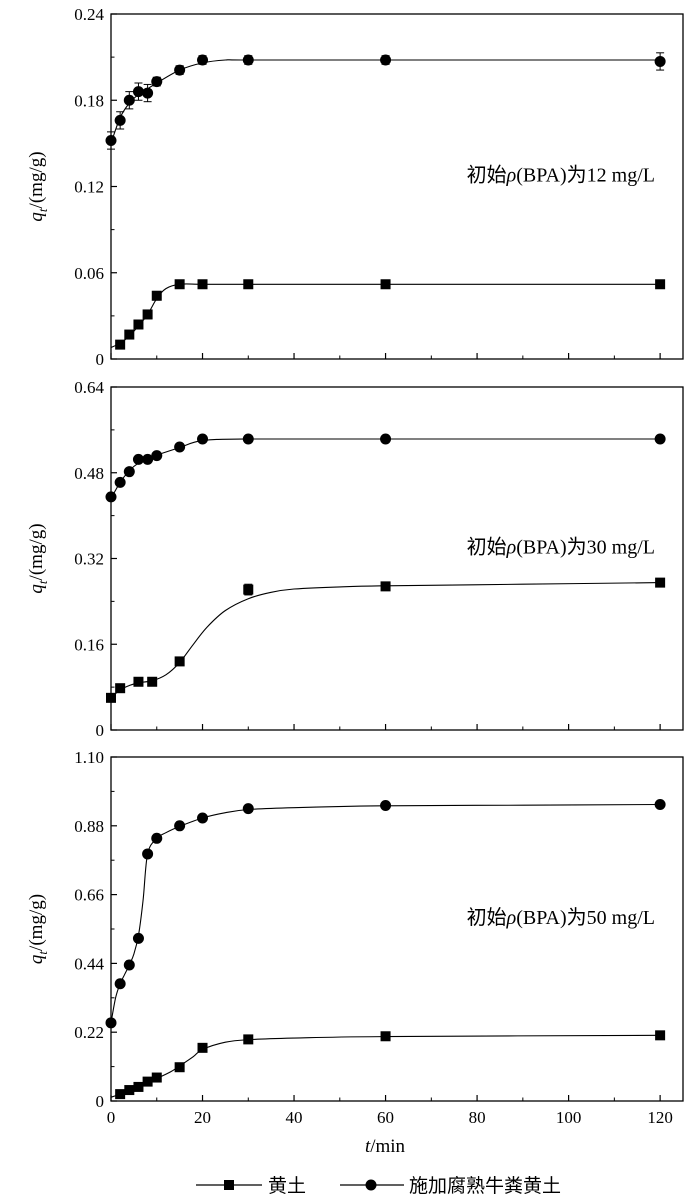 This screenshot has width=700, height=1199. What do you see at coordinates (89, 895) in the screenshot?
I see `y-tick-label: 0.66` at bounding box center [89, 895].